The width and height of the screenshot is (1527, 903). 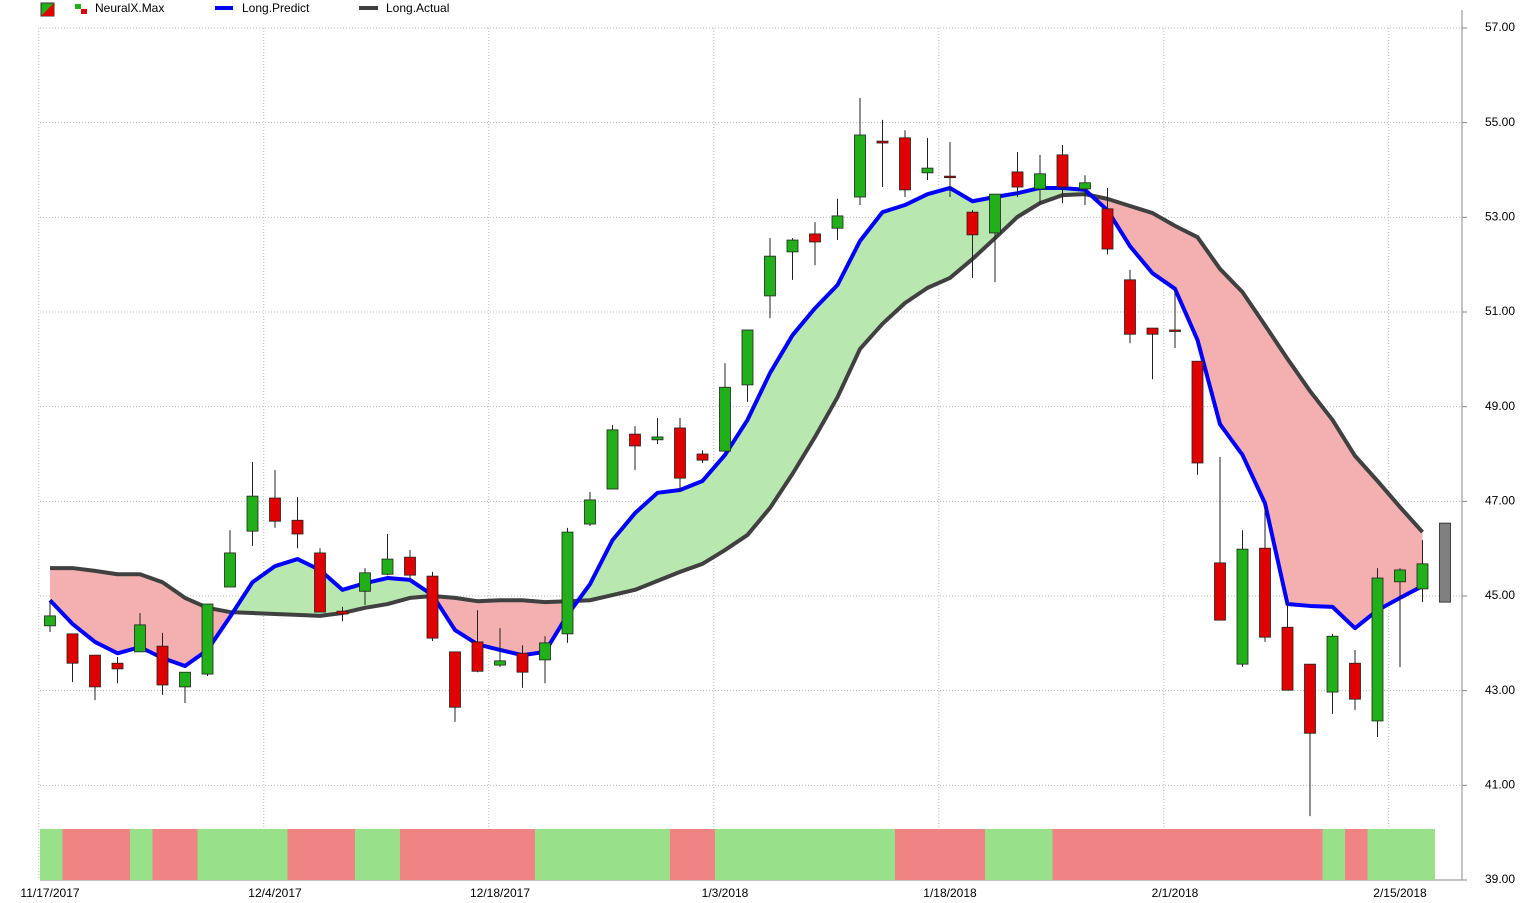 What do you see at coordinates (1500, 217) in the screenshot?
I see `y-tick-label: 53.00` at bounding box center [1500, 217].